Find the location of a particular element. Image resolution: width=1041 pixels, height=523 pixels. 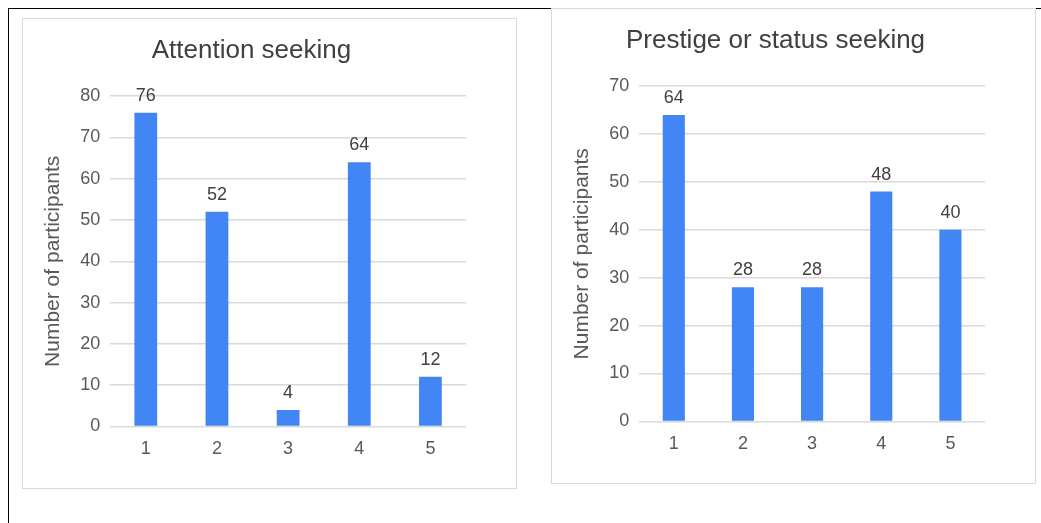

data-label: 48 is located at coordinates (881, 173).